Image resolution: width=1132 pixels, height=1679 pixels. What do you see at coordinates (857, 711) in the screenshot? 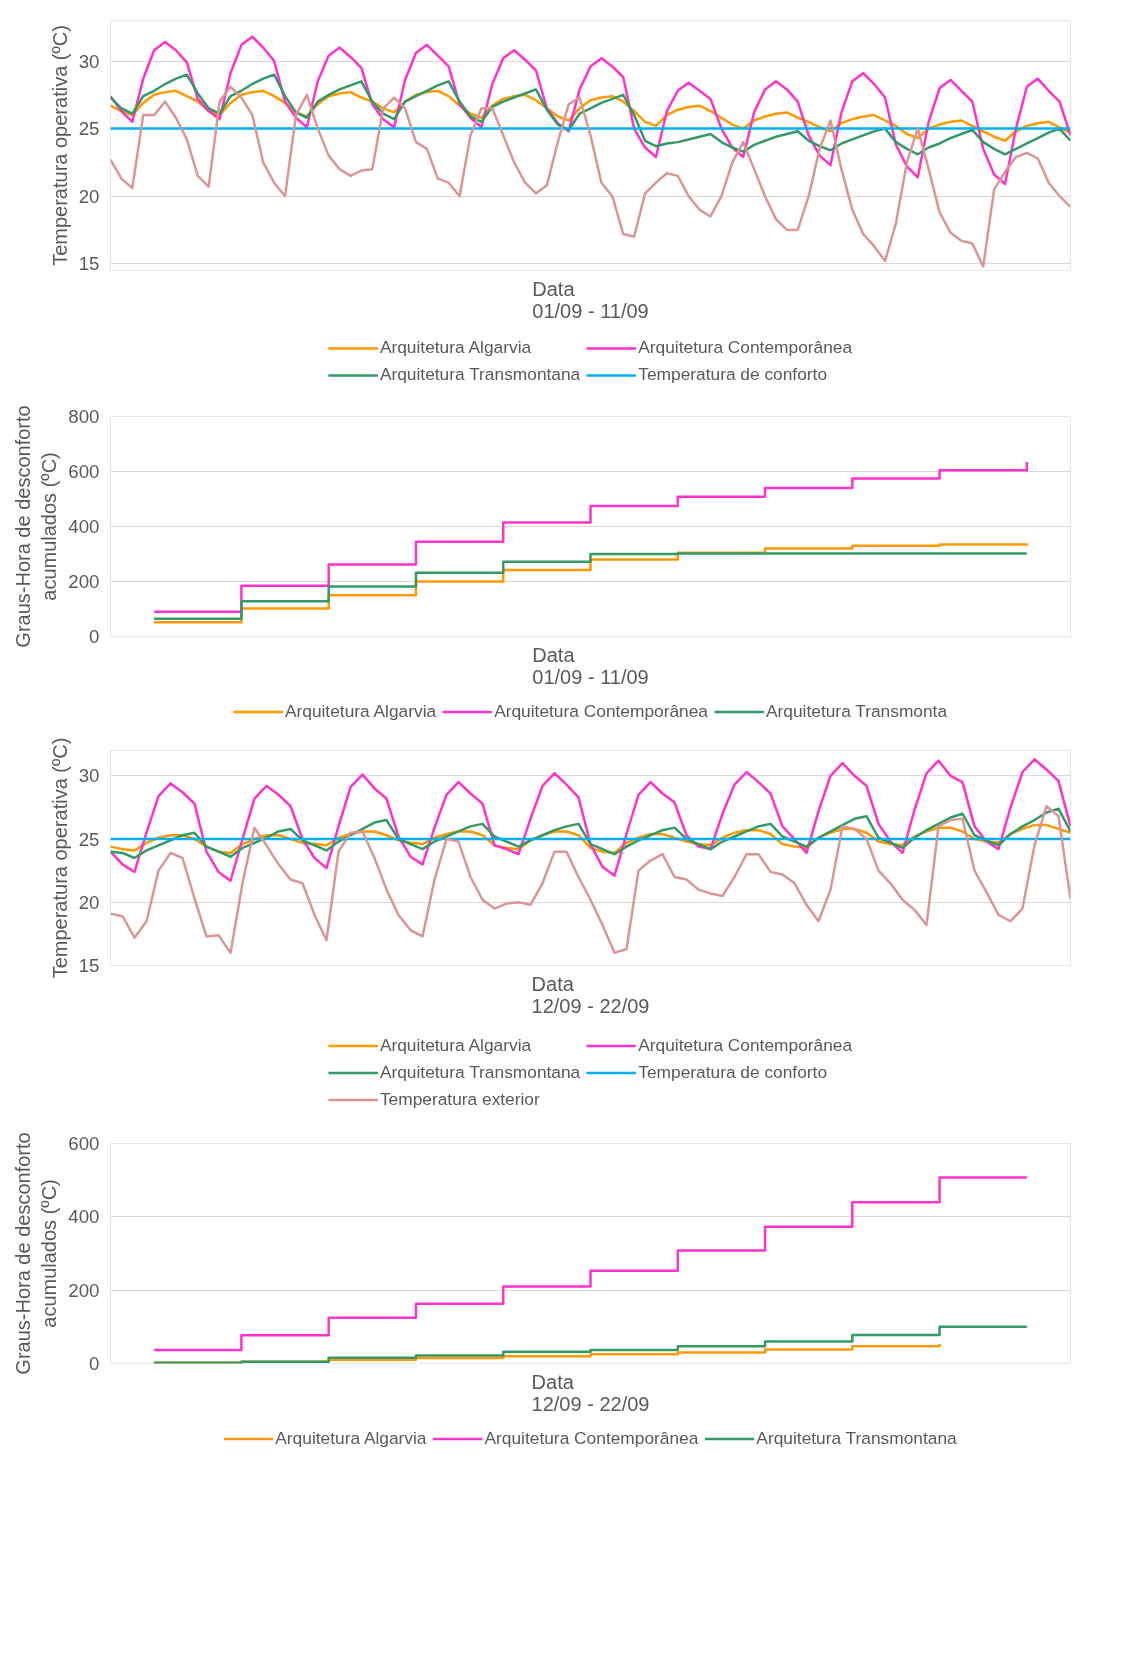
I see `legend-label: Arquitetura Transmonta` at bounding box center [857, 711].